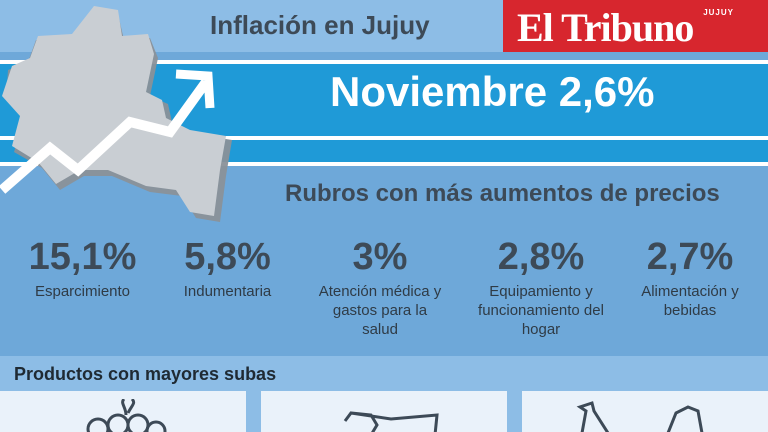 Image resolution: width=768 pixels, height=432 pixels. Describe the element at coordinates (380, 310) in the screenshot. I see `rubro-label: Atención médica y gastos para la salud` at that location.